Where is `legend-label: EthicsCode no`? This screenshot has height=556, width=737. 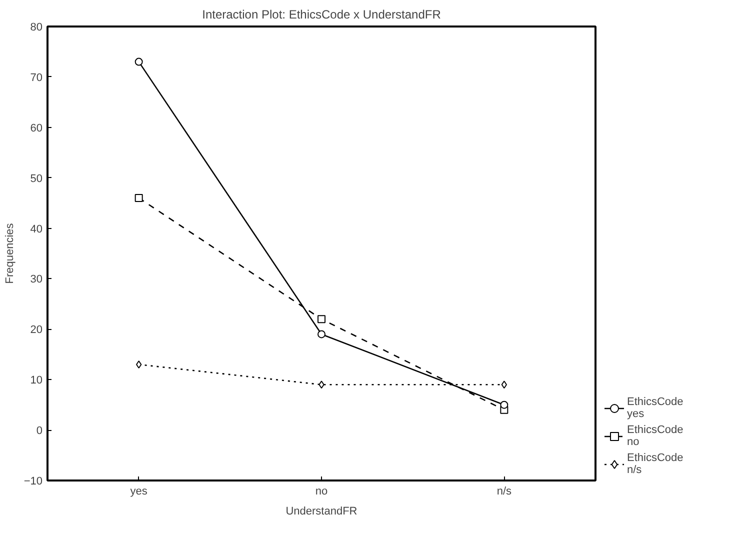
legend-label: EthicsCode no is located at coordinates (655, 436).